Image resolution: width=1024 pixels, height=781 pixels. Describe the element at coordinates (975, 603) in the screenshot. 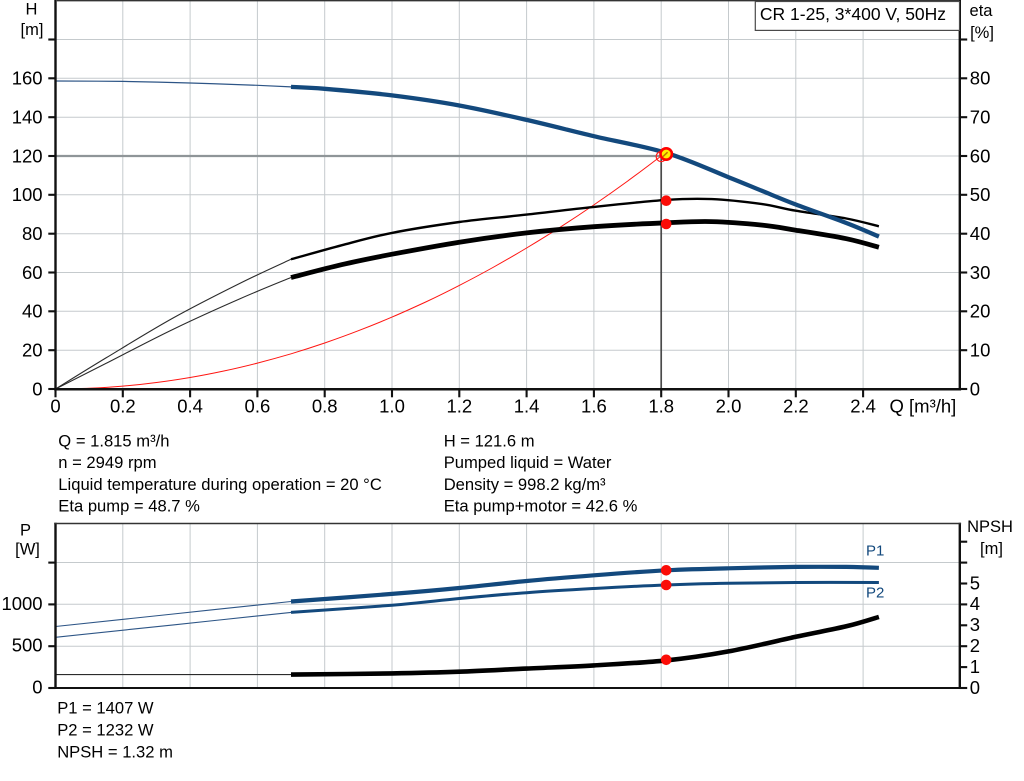

I see `svg-text: 4` at that location.